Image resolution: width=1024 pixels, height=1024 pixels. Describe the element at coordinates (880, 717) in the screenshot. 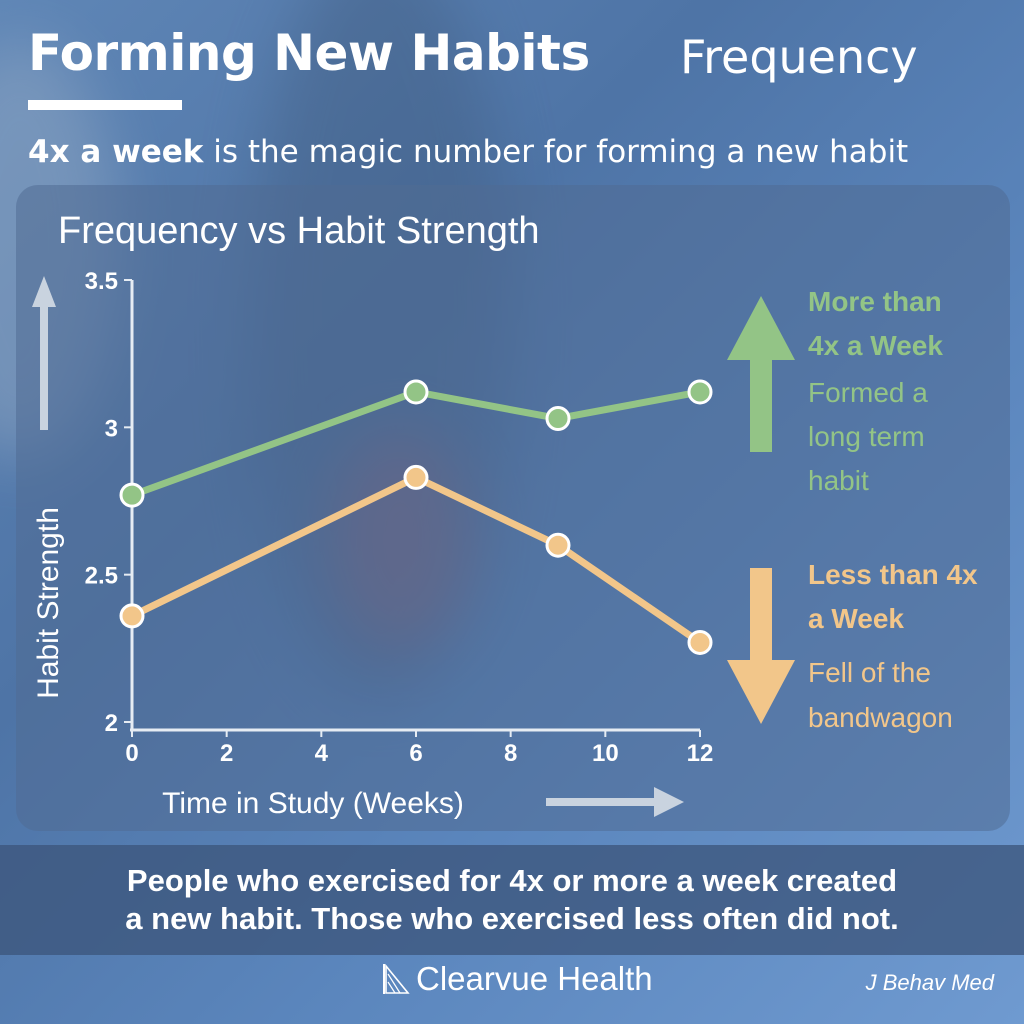

I see `annotation-body: bandwagon` at that location.